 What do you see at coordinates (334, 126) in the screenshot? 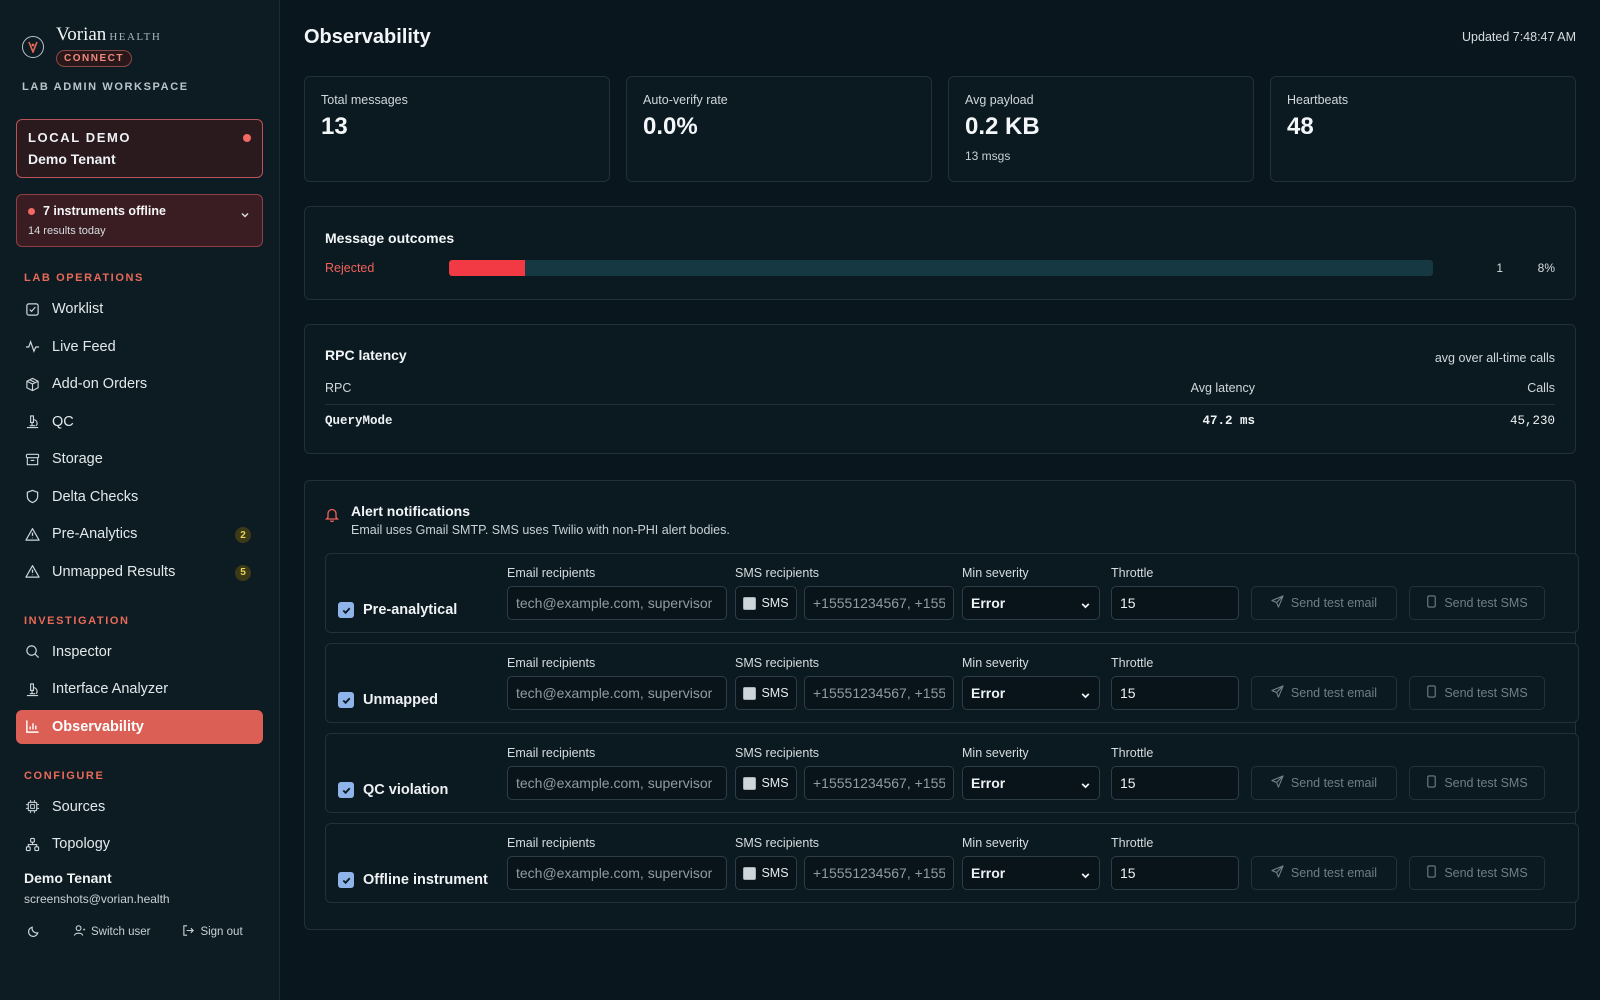
I see `stat-value: 13` at bounding box center [334, 126].